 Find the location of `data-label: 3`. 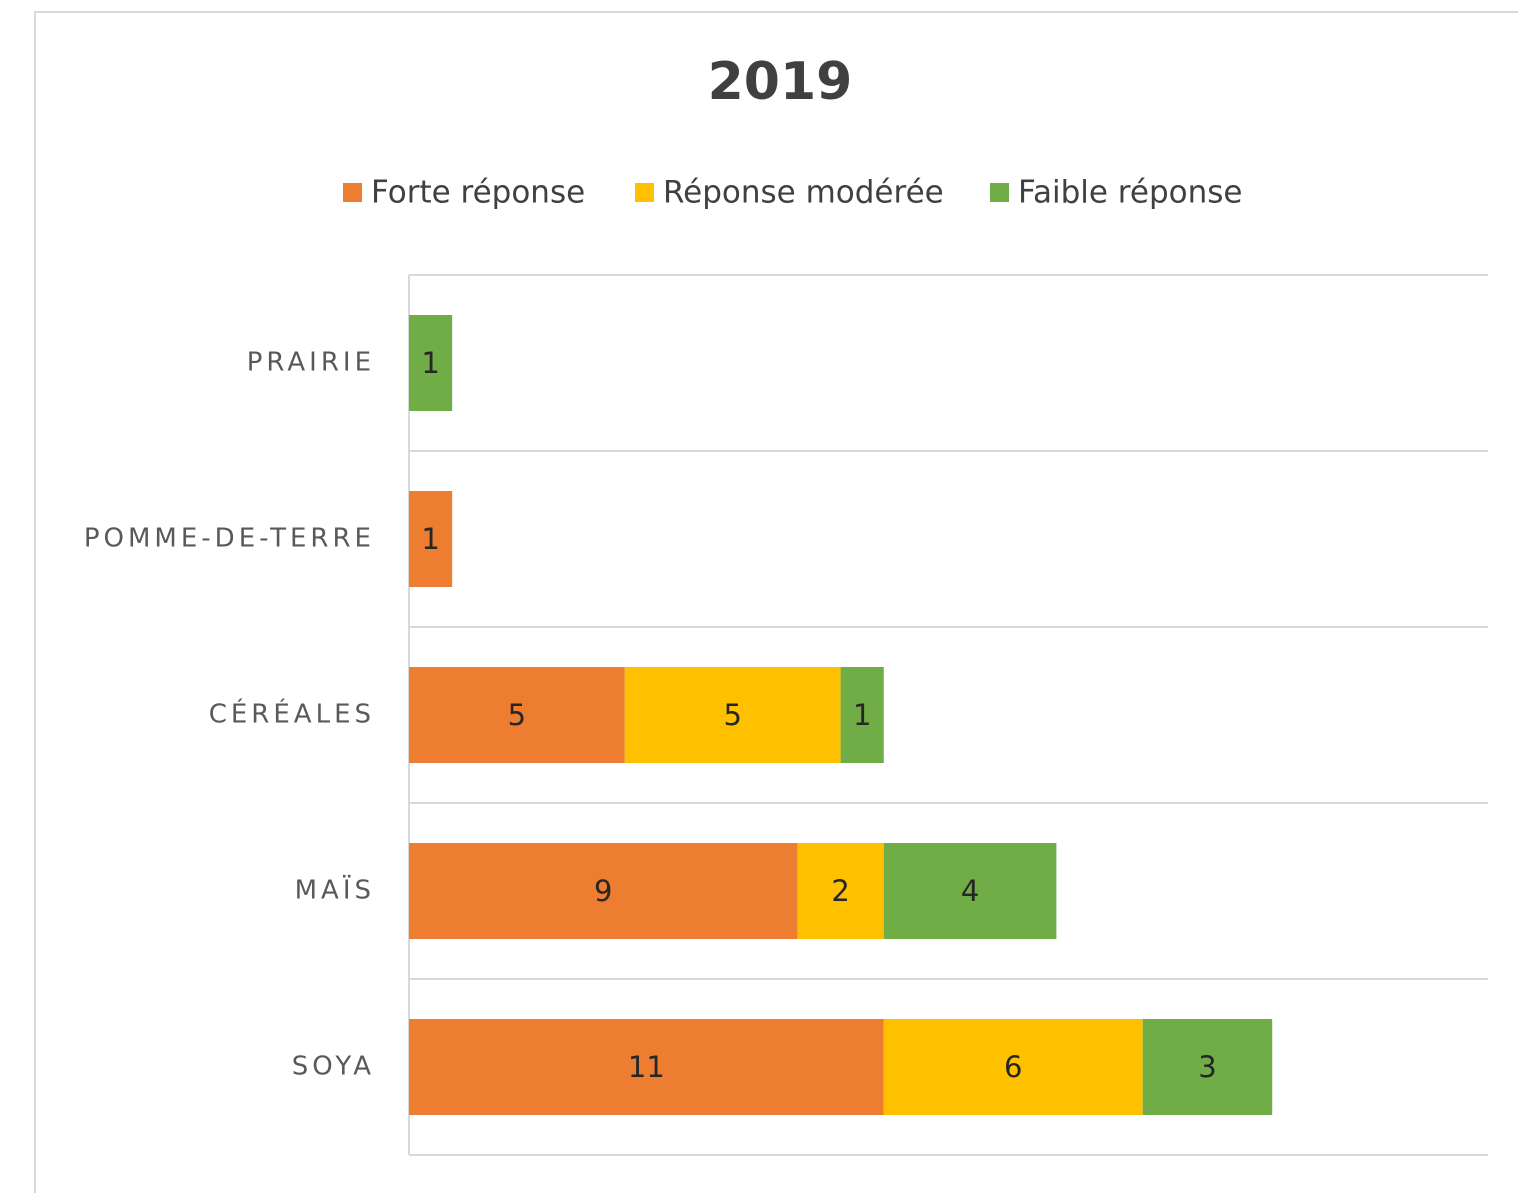

data-label: 3 is located at coordinates (1207, 1067).